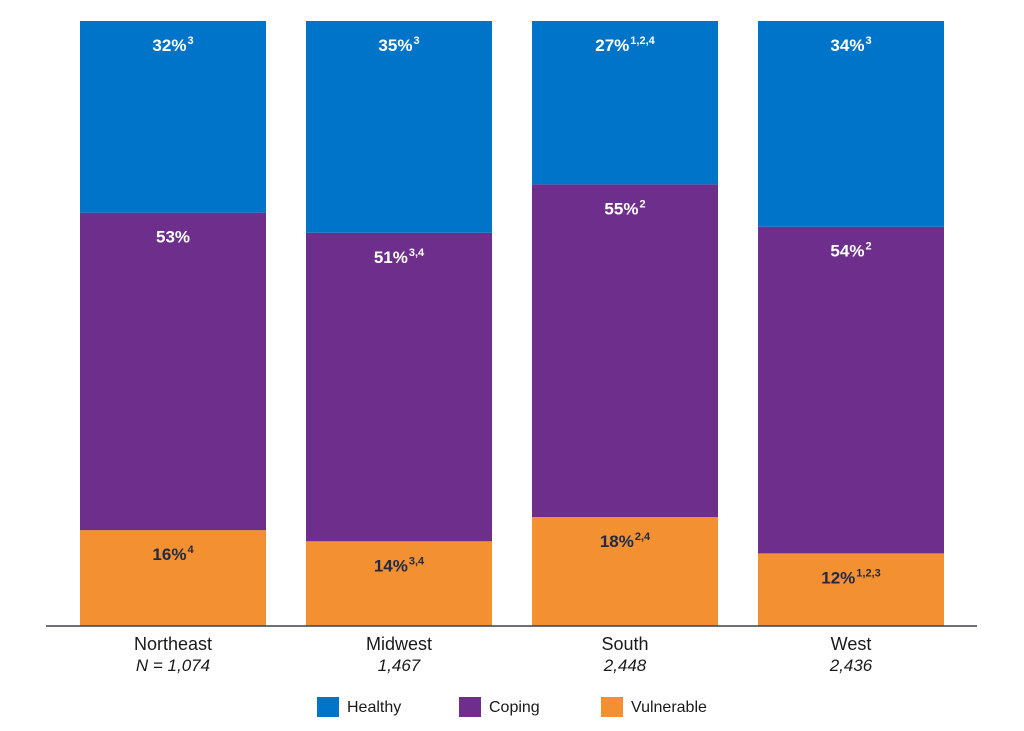 The width and height of the screenshot is (1024, 731). Describe the element at coordinates (850, 251) in the screenshot. I see `data-label-coping-west: 54%2` at that location.